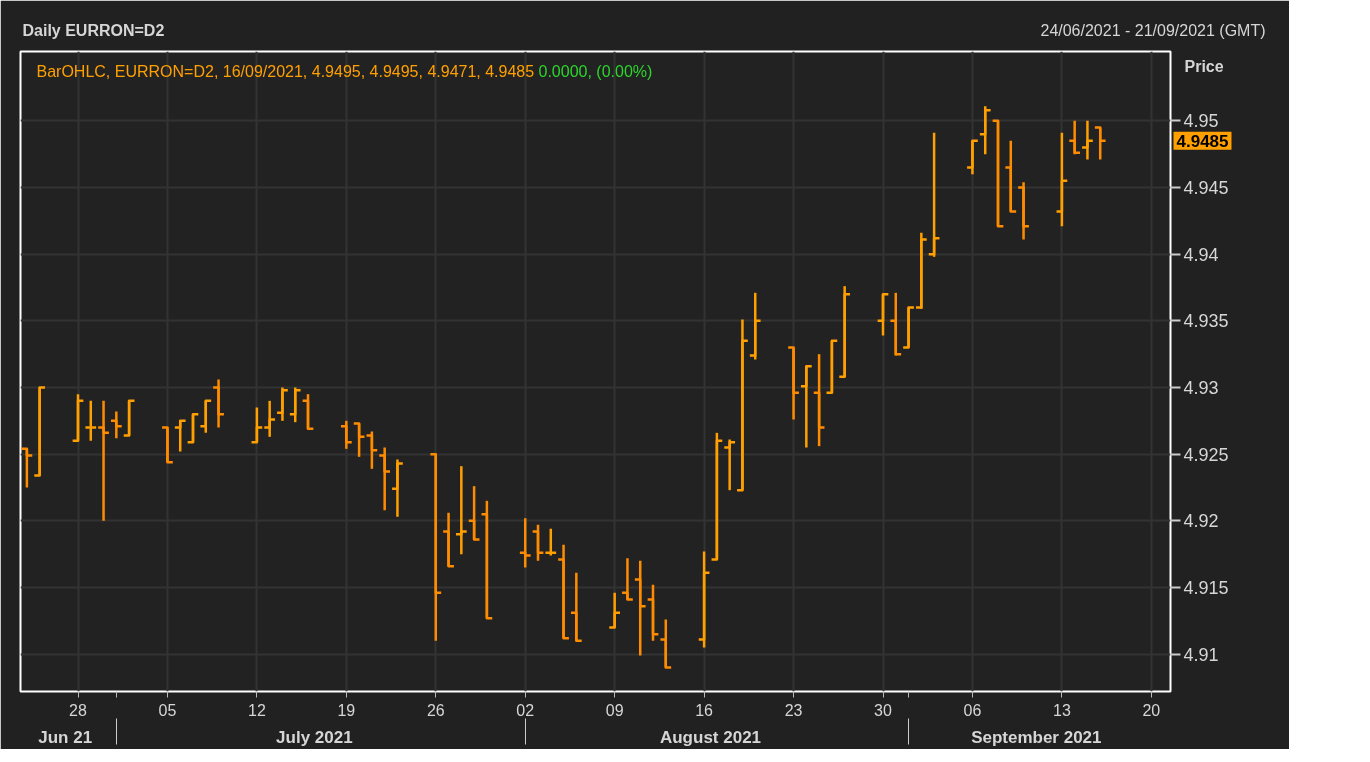 The height and width of the screenshot is (762, 1370). What do you see at coordinates (65, 737) in the screenshot?
I see `x2-tick-label: Jun 21` at bounding box center [65, 737].